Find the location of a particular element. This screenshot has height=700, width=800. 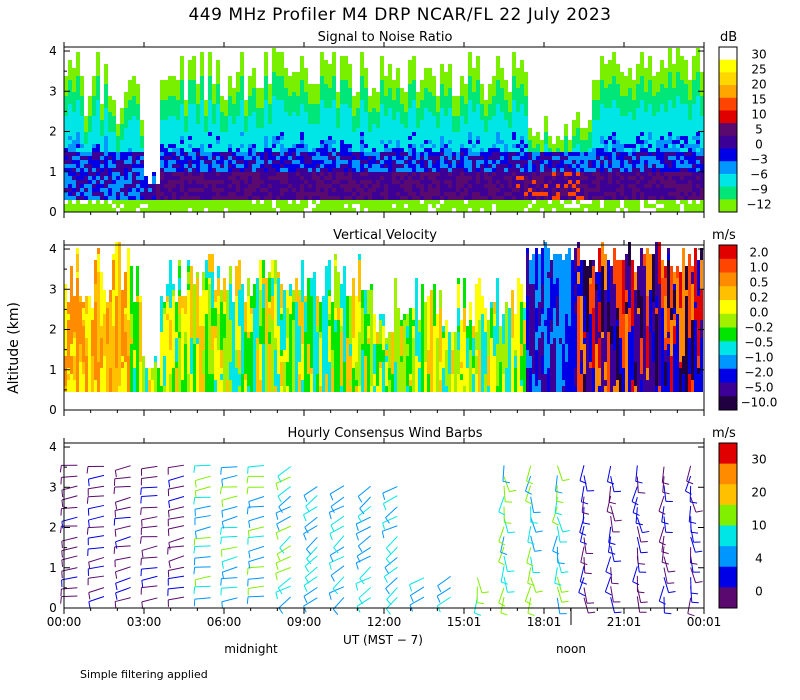

colorbar-label: 0 is located at coordinates (759, 592).